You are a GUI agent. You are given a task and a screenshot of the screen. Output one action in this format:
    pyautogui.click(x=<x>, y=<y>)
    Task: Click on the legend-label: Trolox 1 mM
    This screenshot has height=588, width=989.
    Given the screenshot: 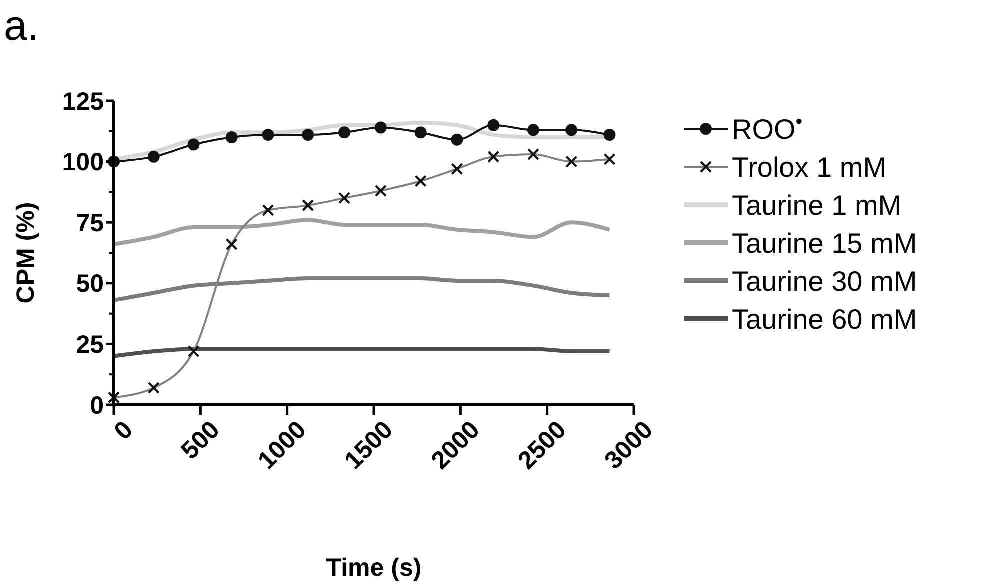 What is the action you would take?
    pyautogui.click(x=809, y=167)
    